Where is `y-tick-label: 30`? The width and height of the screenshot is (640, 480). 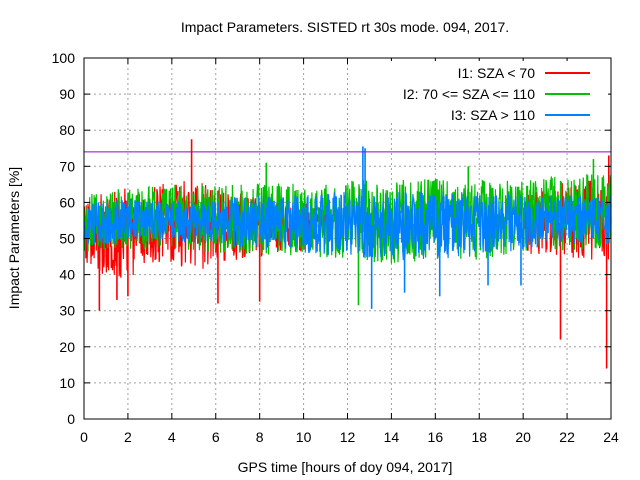 y-tick-label: 30 is located at coordinates (67, 311).